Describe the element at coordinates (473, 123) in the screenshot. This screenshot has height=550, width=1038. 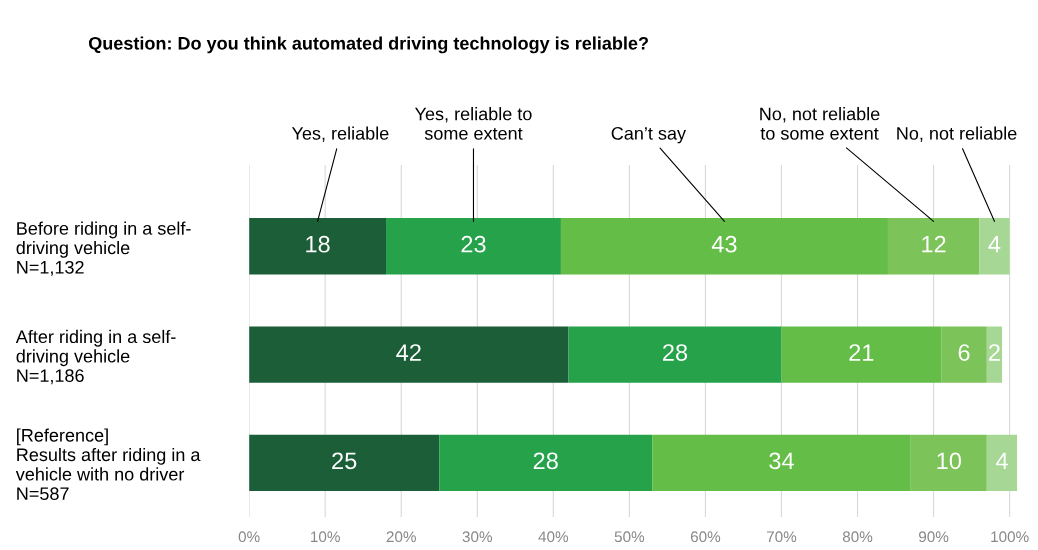
I see `text: Yes, reliable to some extent` at that location.